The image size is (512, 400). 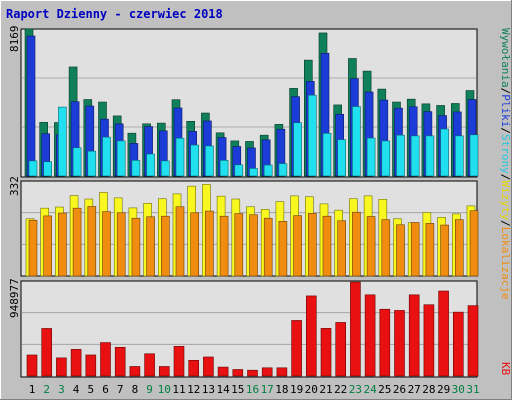 I want to click on legend-segment: Pliki, so click(x=505, y=110).